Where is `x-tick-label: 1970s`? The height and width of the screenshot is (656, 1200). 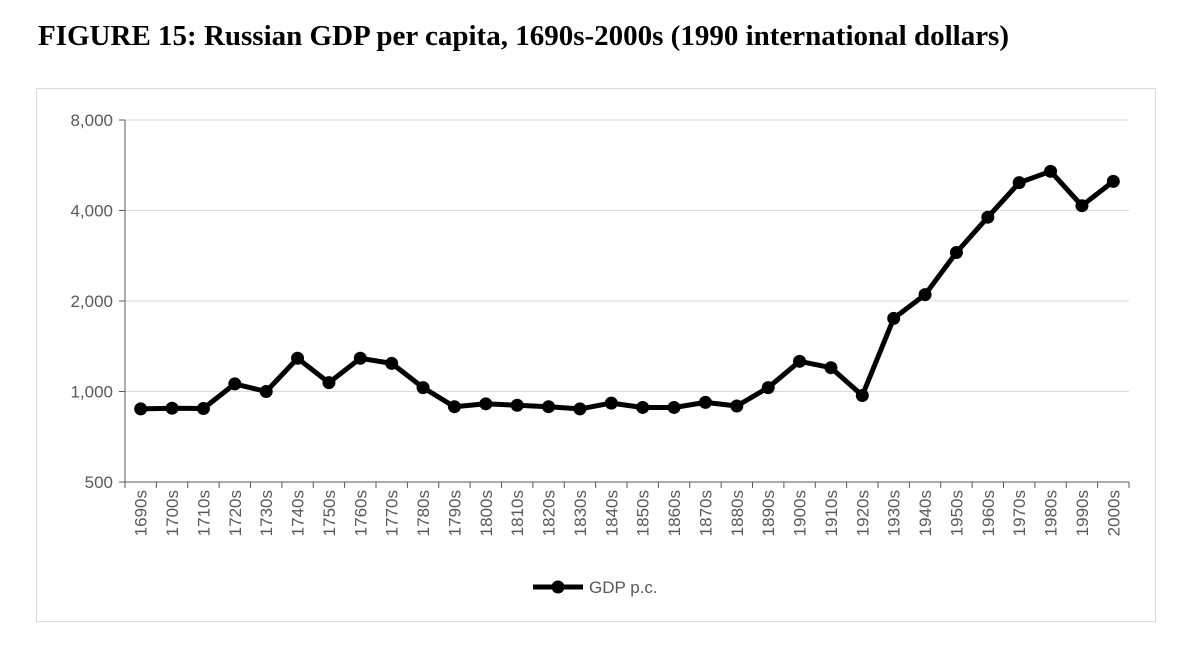
x-tick-label: 1970s is located at coordinates (1019, 513).